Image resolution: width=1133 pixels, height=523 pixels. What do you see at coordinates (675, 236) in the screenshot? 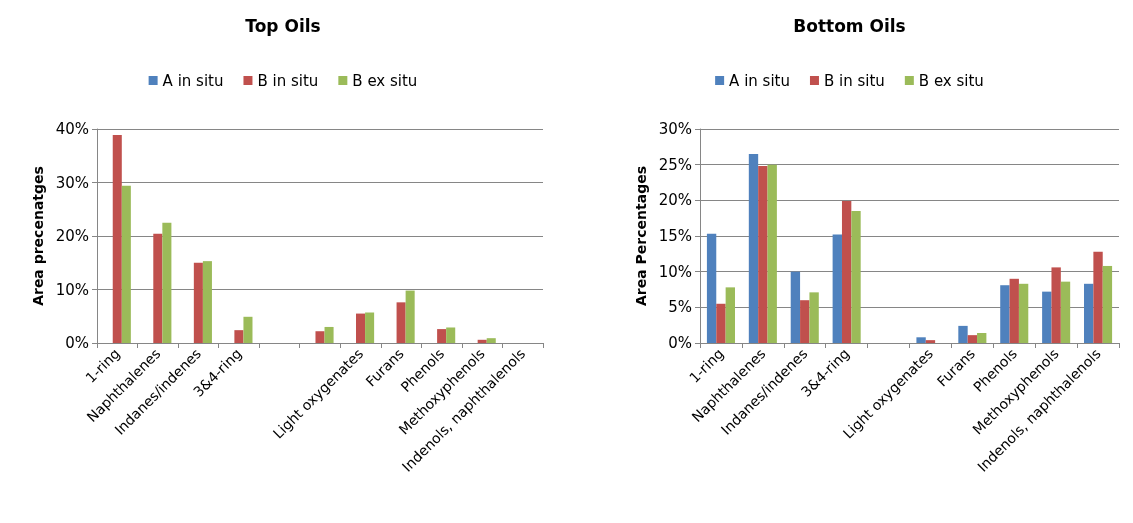
I see `y-tick-label: 15%` at bounding box center [675, 236].